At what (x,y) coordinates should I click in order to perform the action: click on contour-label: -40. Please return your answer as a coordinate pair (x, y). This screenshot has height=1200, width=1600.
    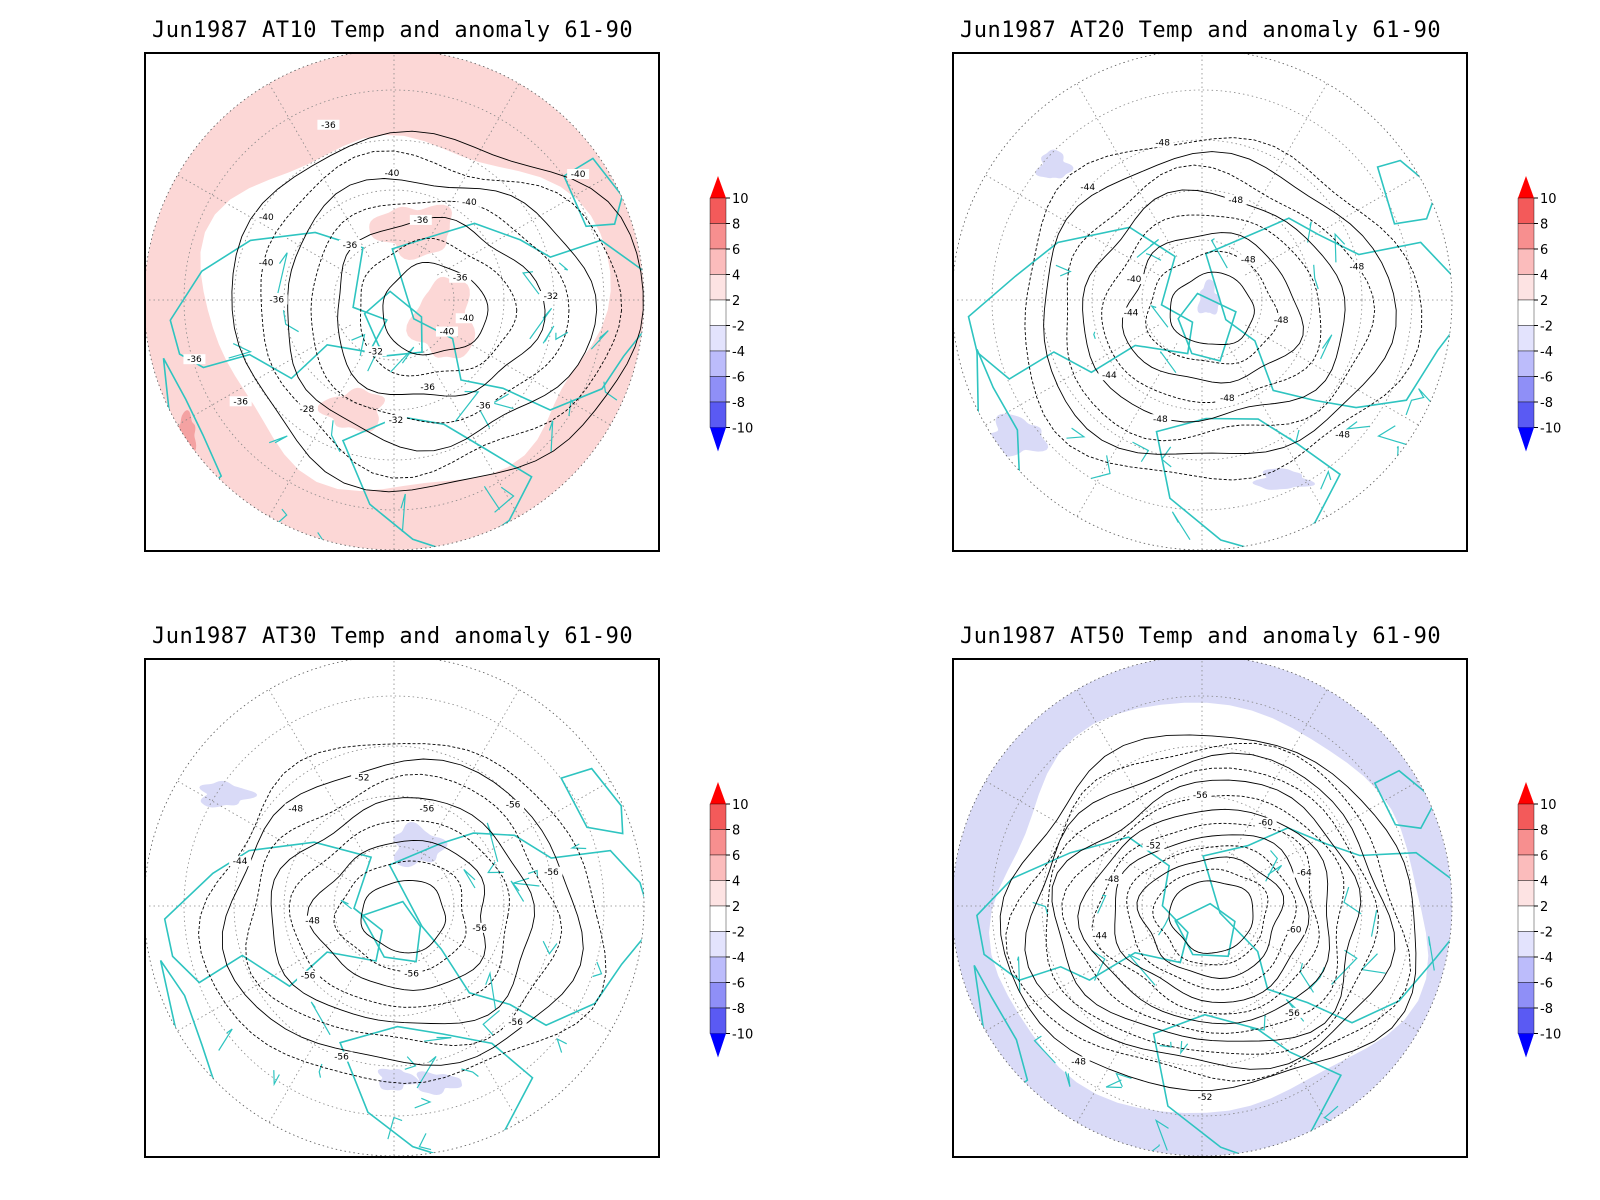
    Looking at the image, I should click on (1134, 280).